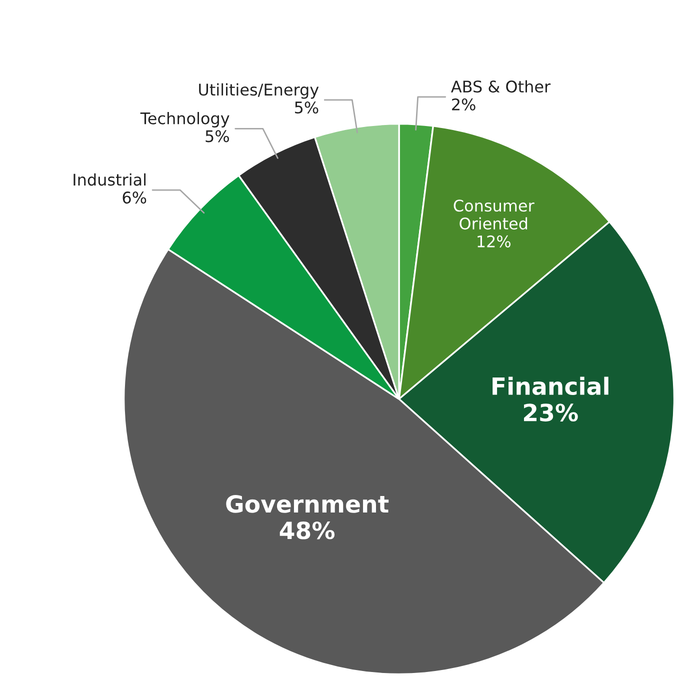  I want to click on slice-label: Financial, so click(550, 386).